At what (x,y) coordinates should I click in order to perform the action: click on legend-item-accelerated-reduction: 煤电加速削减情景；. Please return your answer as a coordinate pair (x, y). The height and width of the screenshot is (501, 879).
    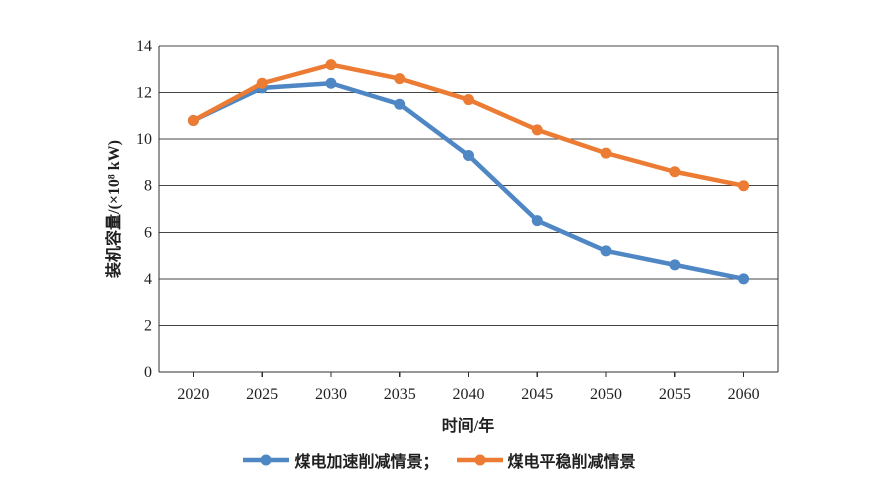
    Looking at the image, I should click on (341, 460).